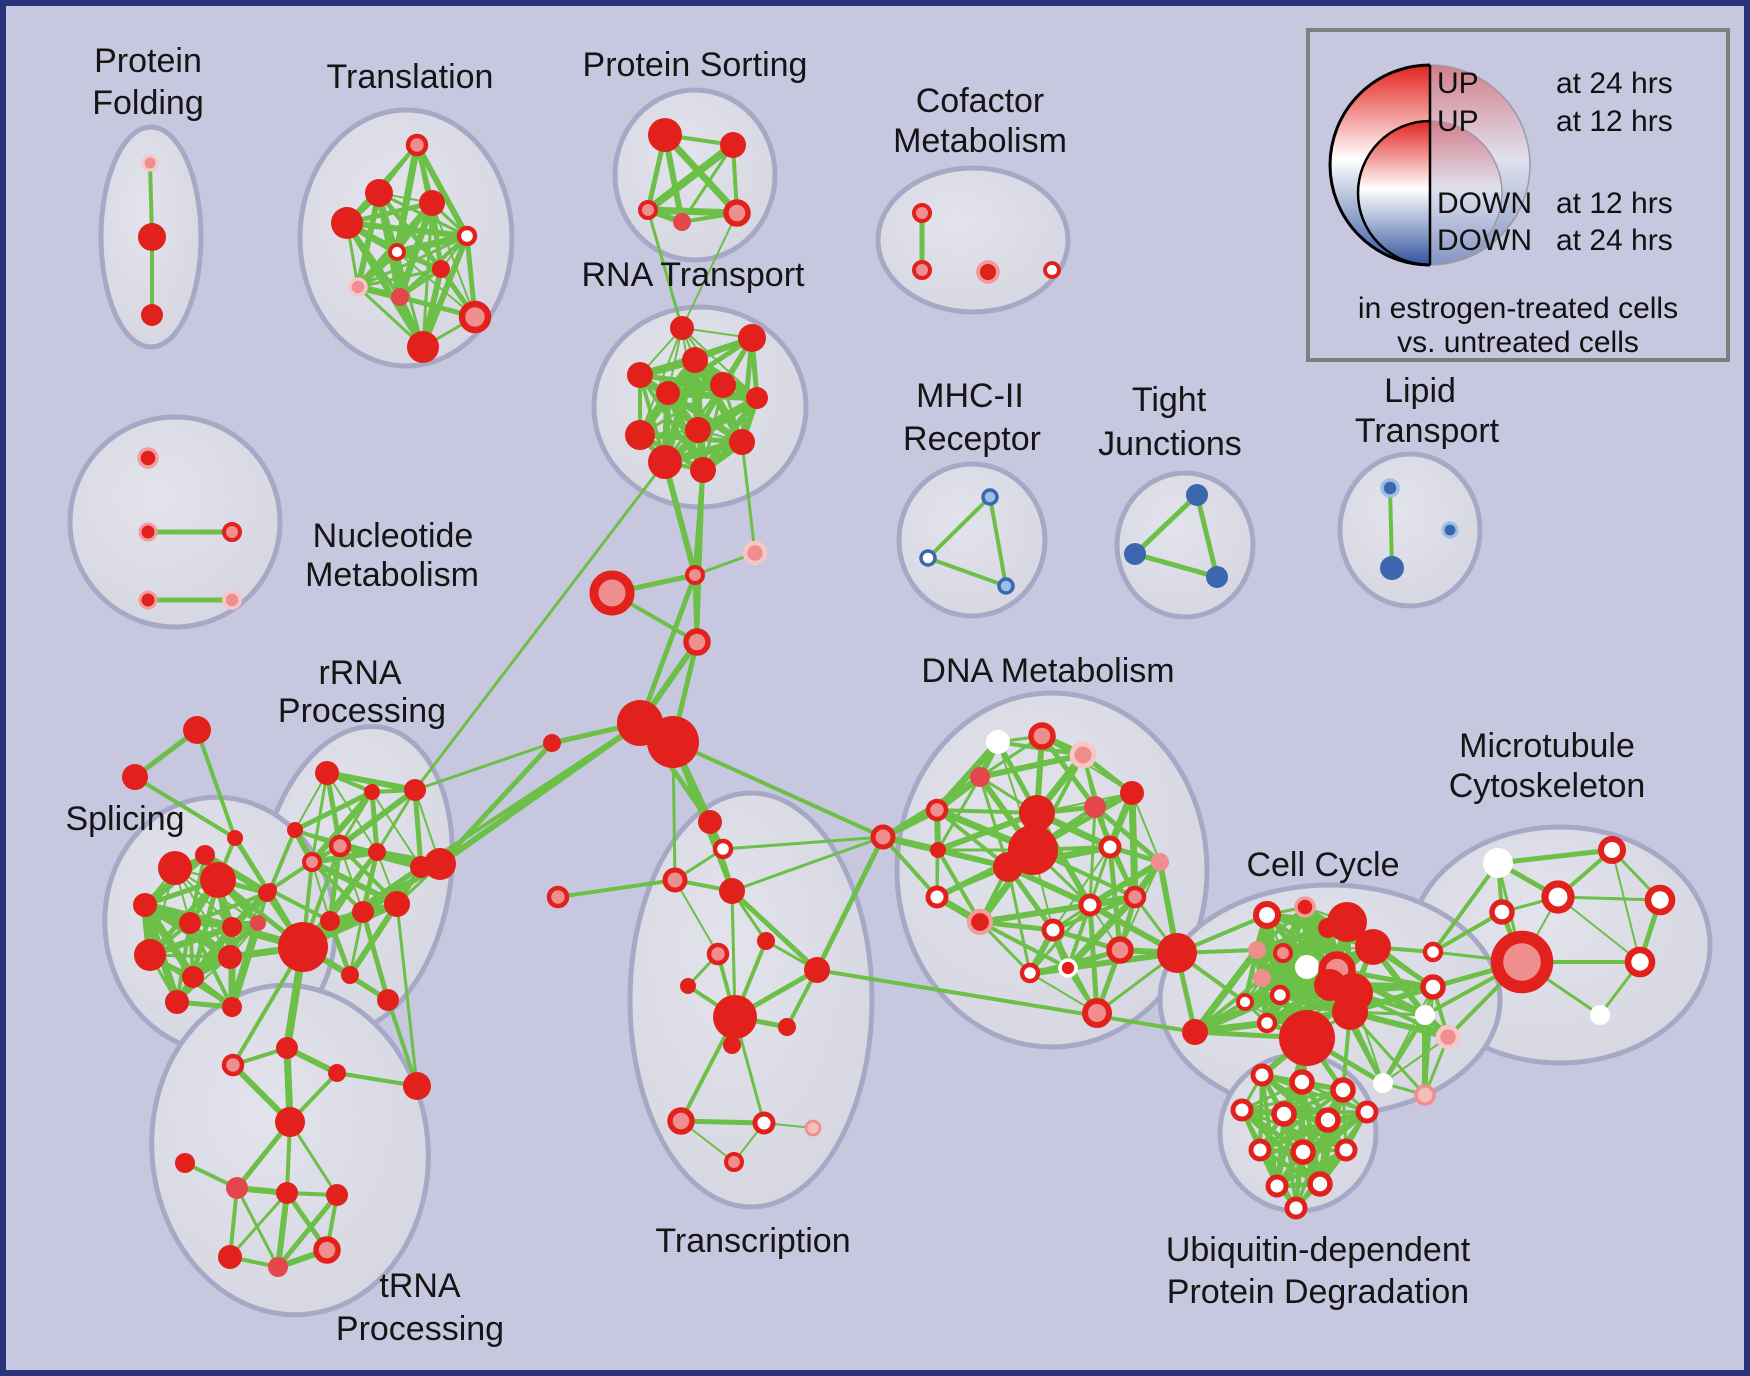 The image size is (1750, 1376). What do you see at coordinates (1318, 1250) in the screenshot?
I see `cluster-label-ubiquitin-degradation: Ubiquitin-dependent` at bounding box center [1318, 1250].